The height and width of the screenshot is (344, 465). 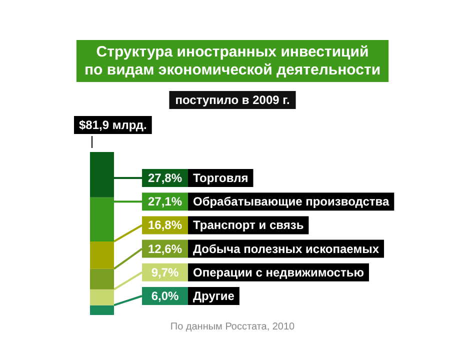 I want to click on data-label: 9,7%, so click(x=165, y=272).